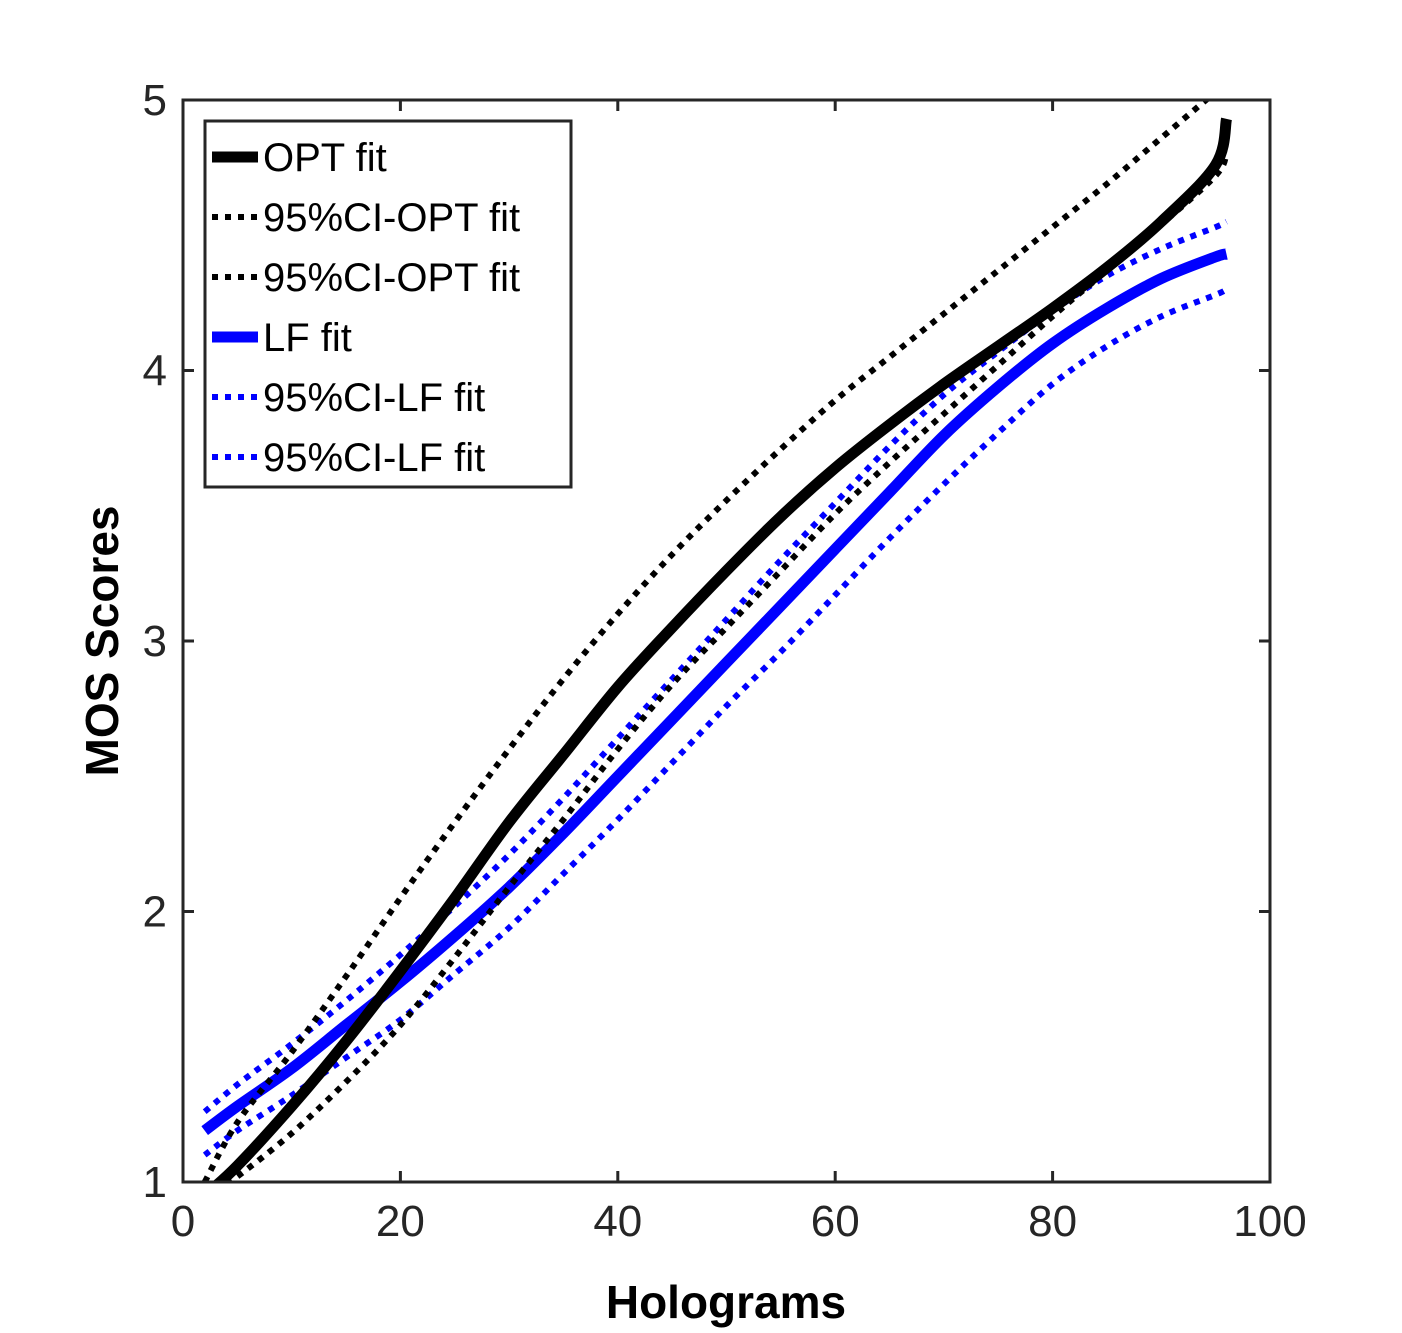  What do you see at coordinates (155, 100) in the screenshot?
I see `y-tick-label: 5` at bounding box center [155, 100].